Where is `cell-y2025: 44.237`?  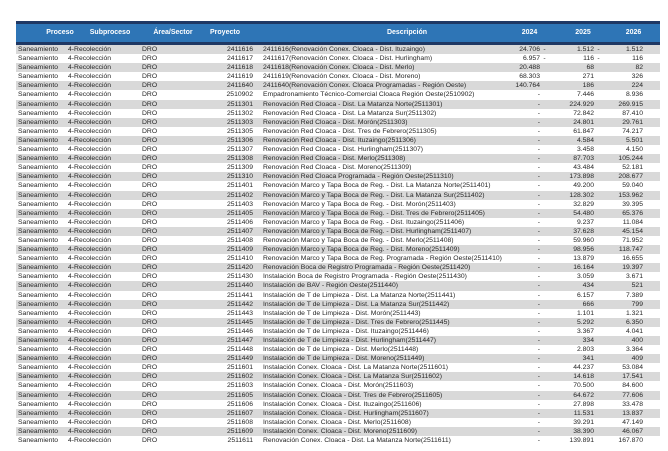 cell-y2025: 44.237 is located at coordinates (584, 367).